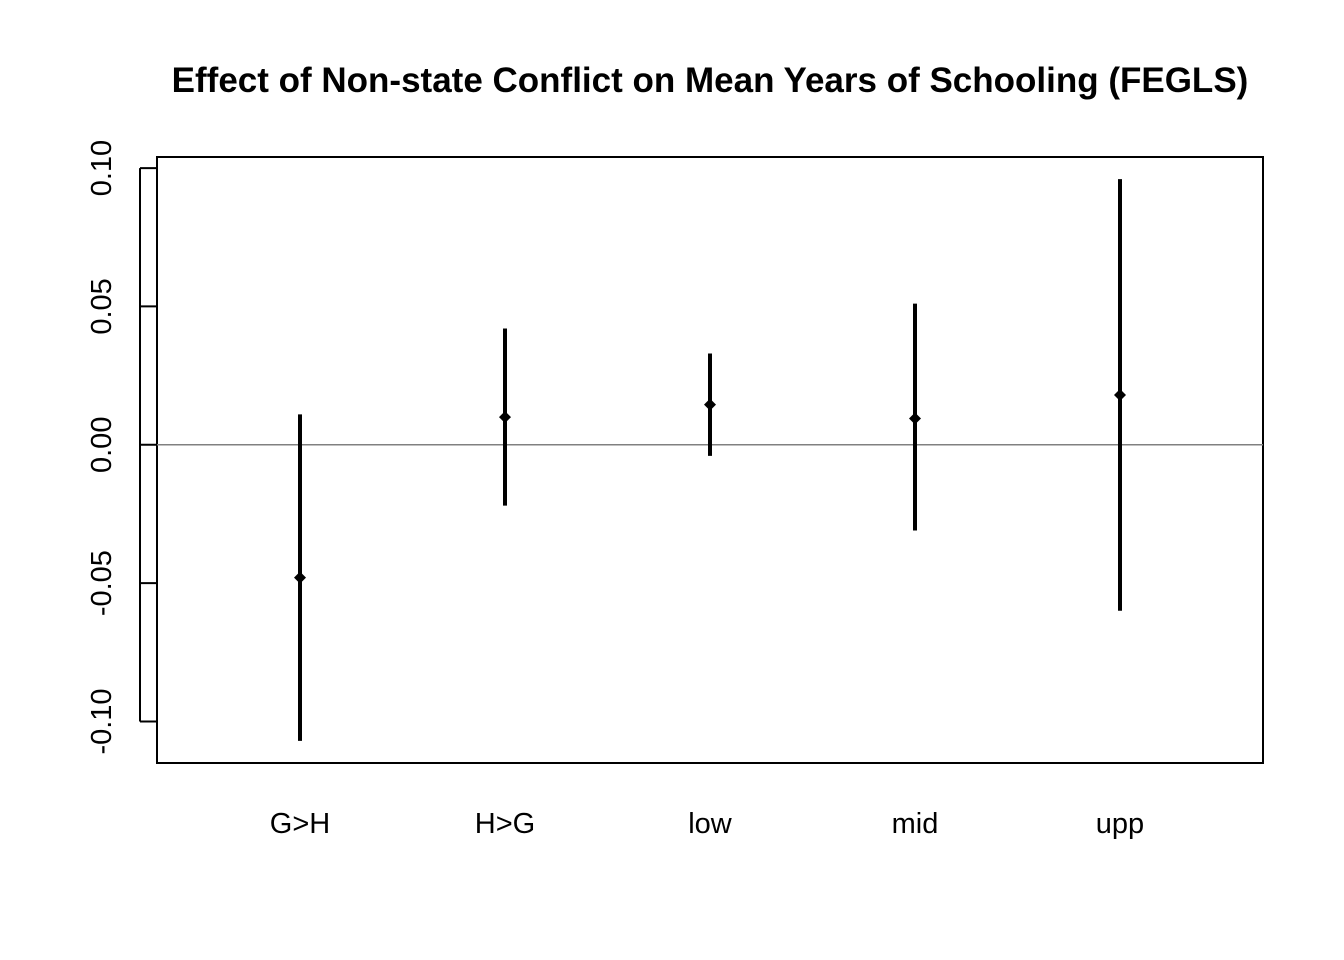  I want to click on y-tick-label: -0.10, so click(102, 721).